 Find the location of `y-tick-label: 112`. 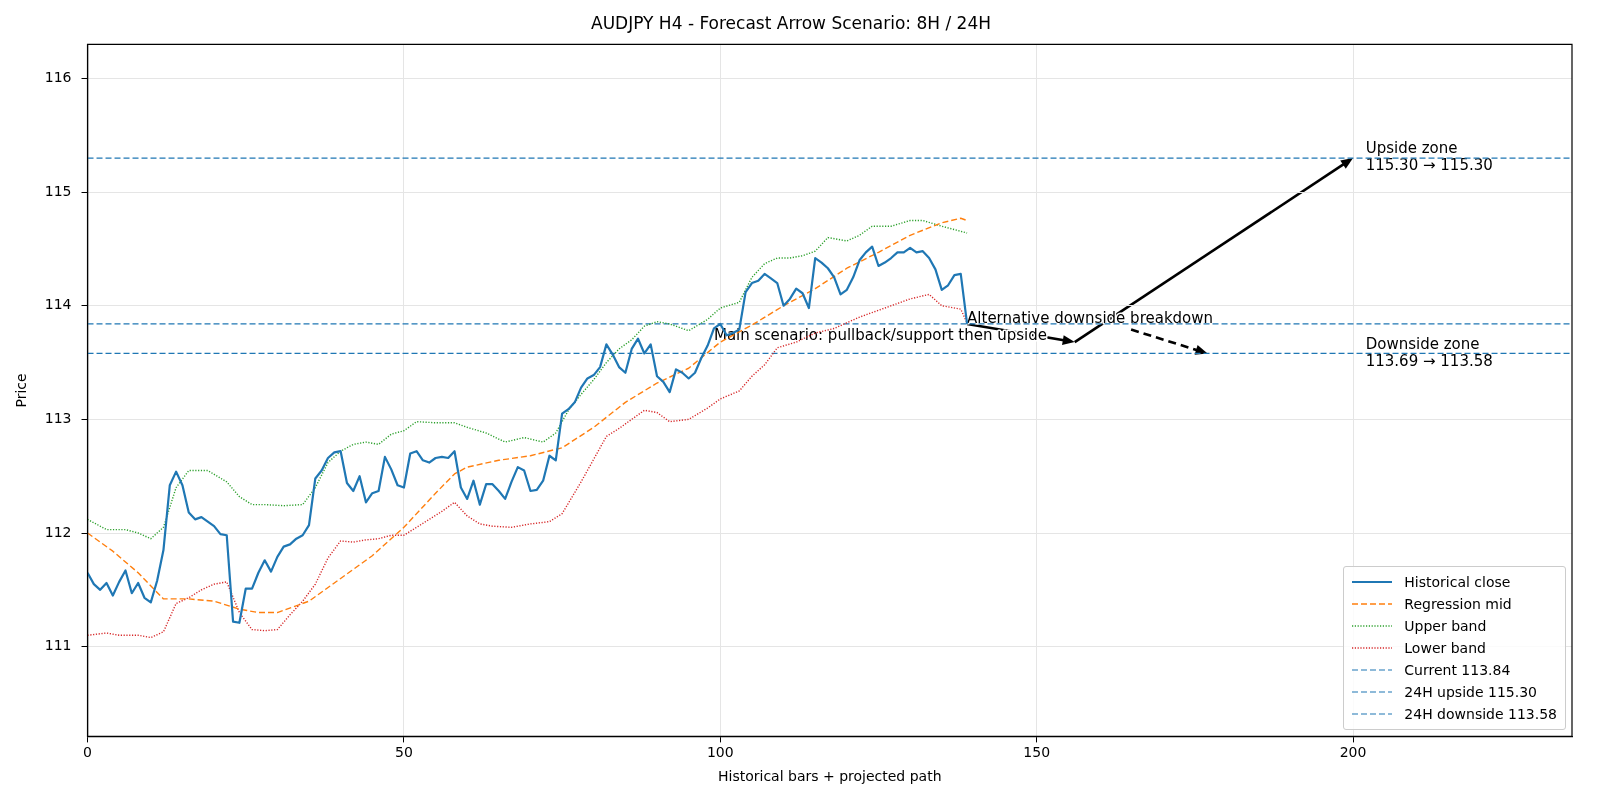

y-tick-label: 112 is located at coordinates (58, 531).